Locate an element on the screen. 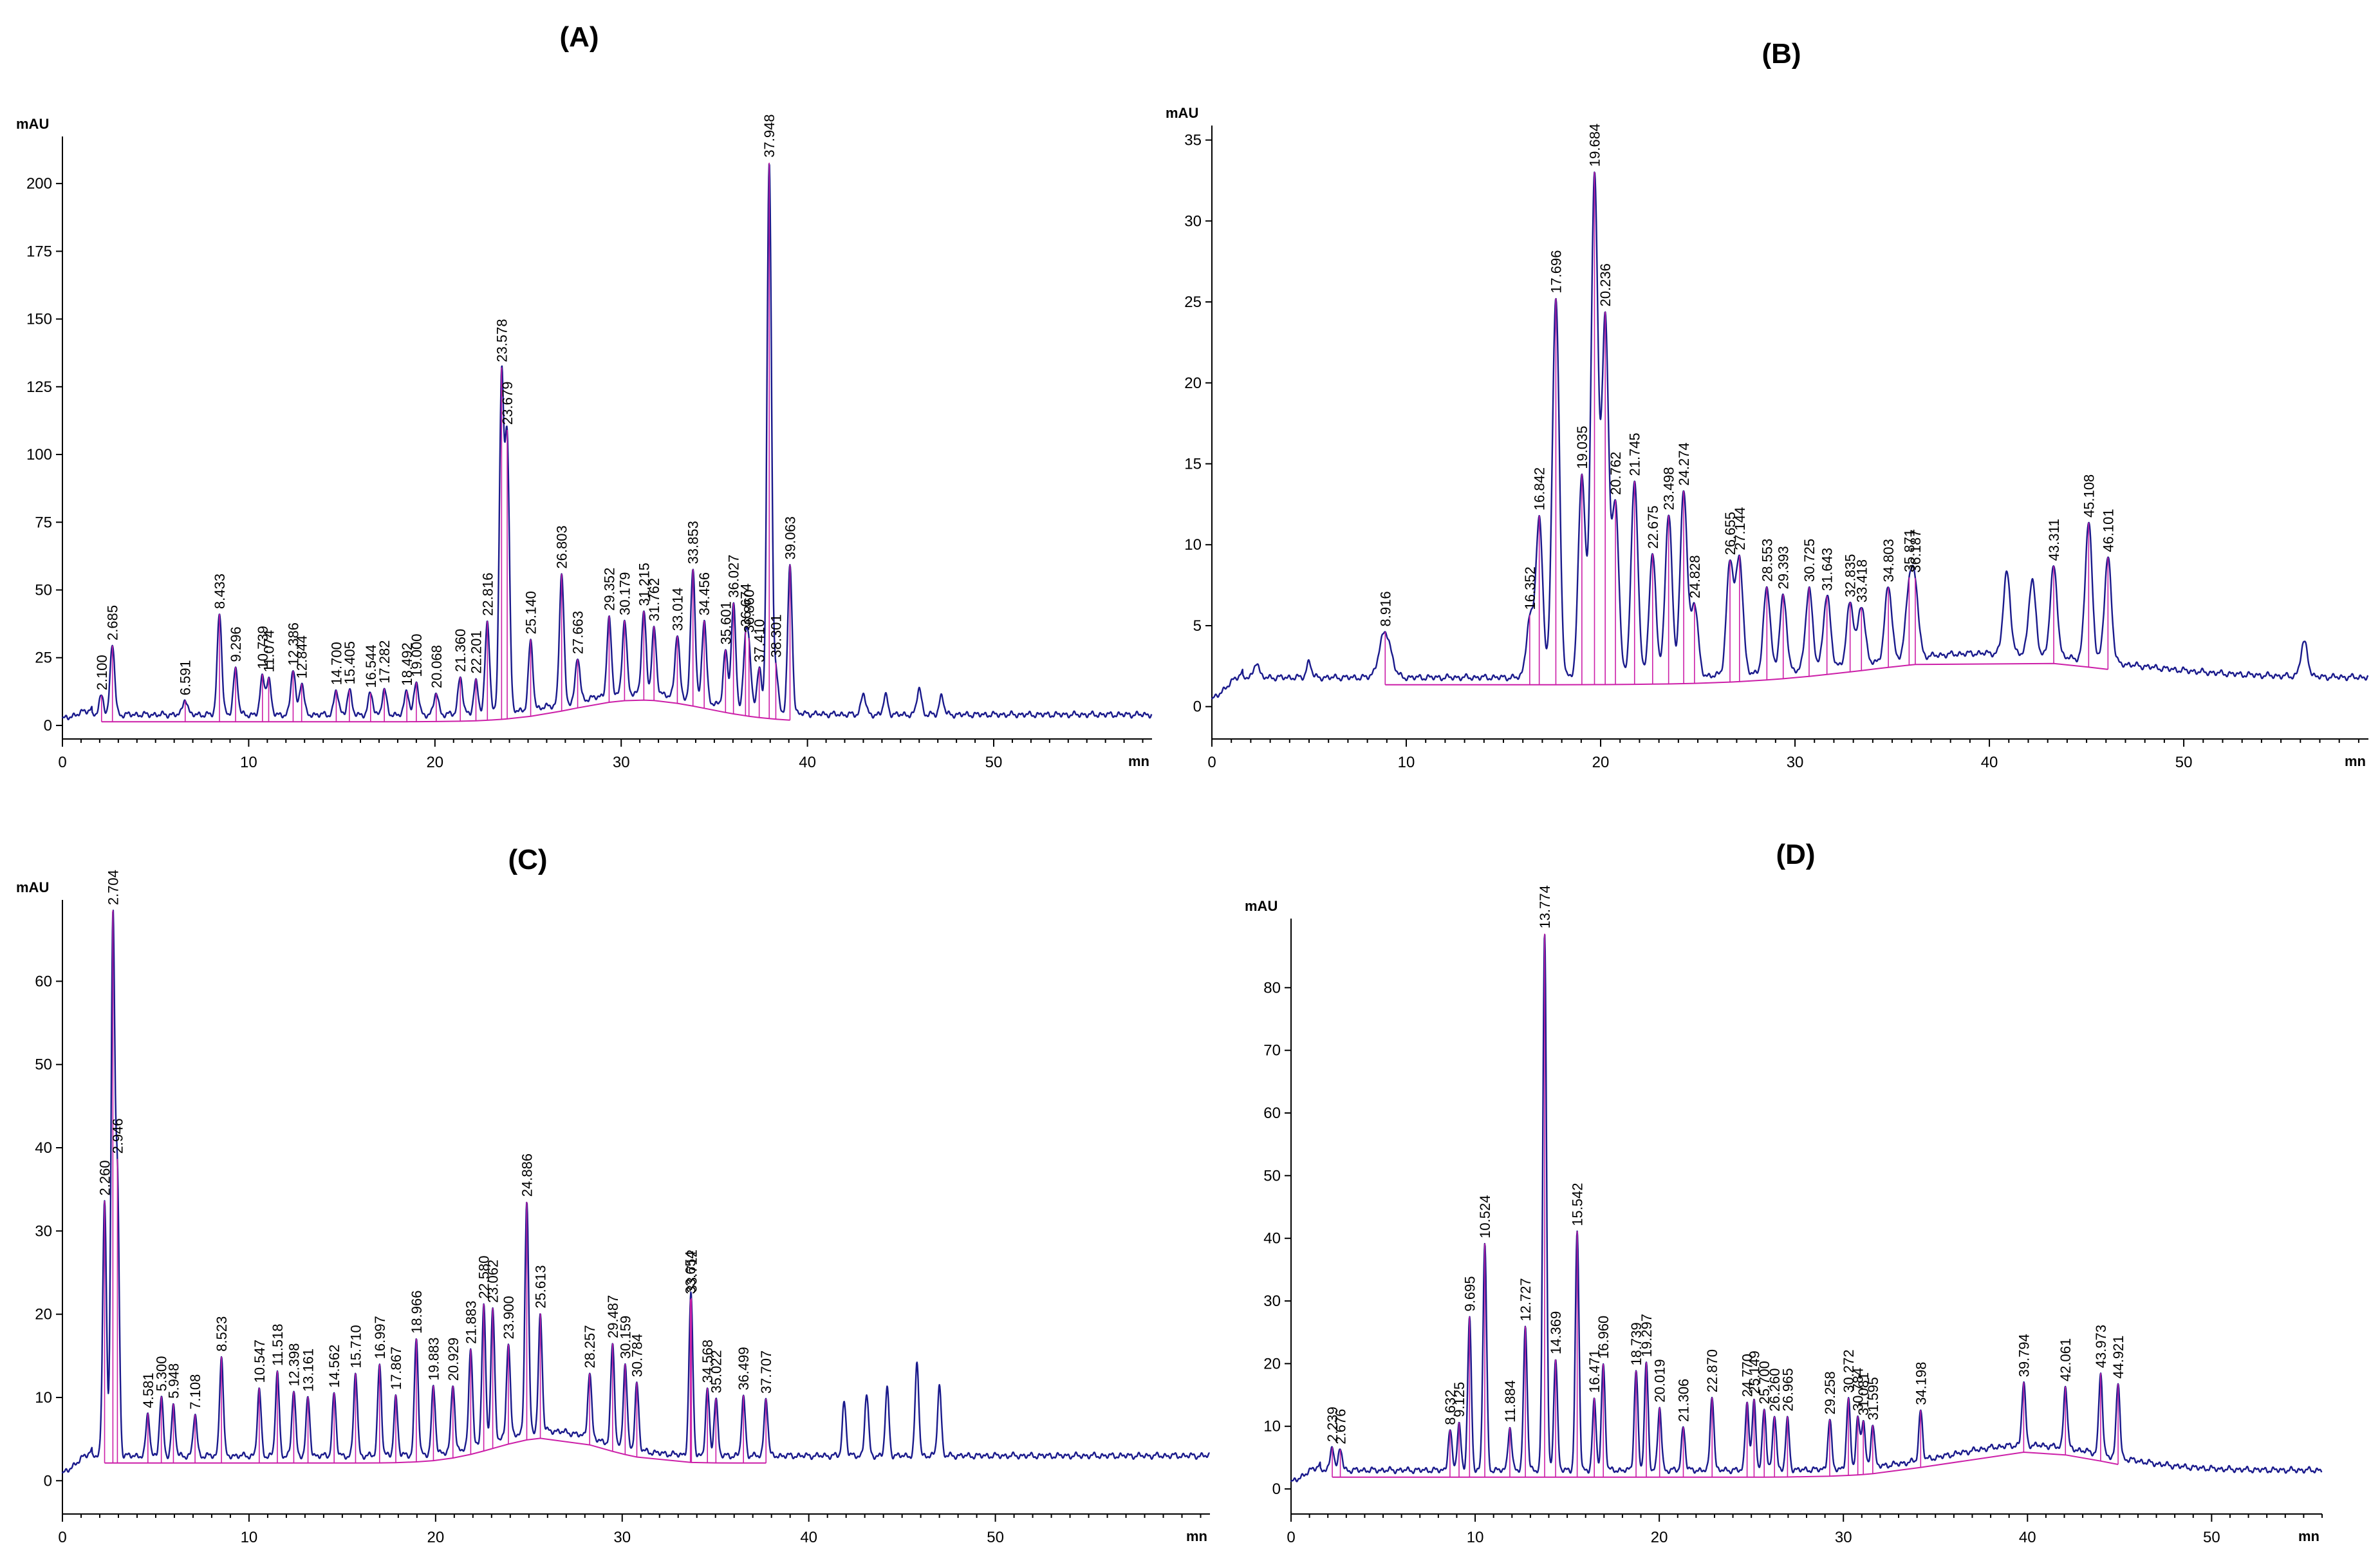 This screenshot has height=1561, width=2380. peak-label: 11.518 is located at coordinates (278, 1344).